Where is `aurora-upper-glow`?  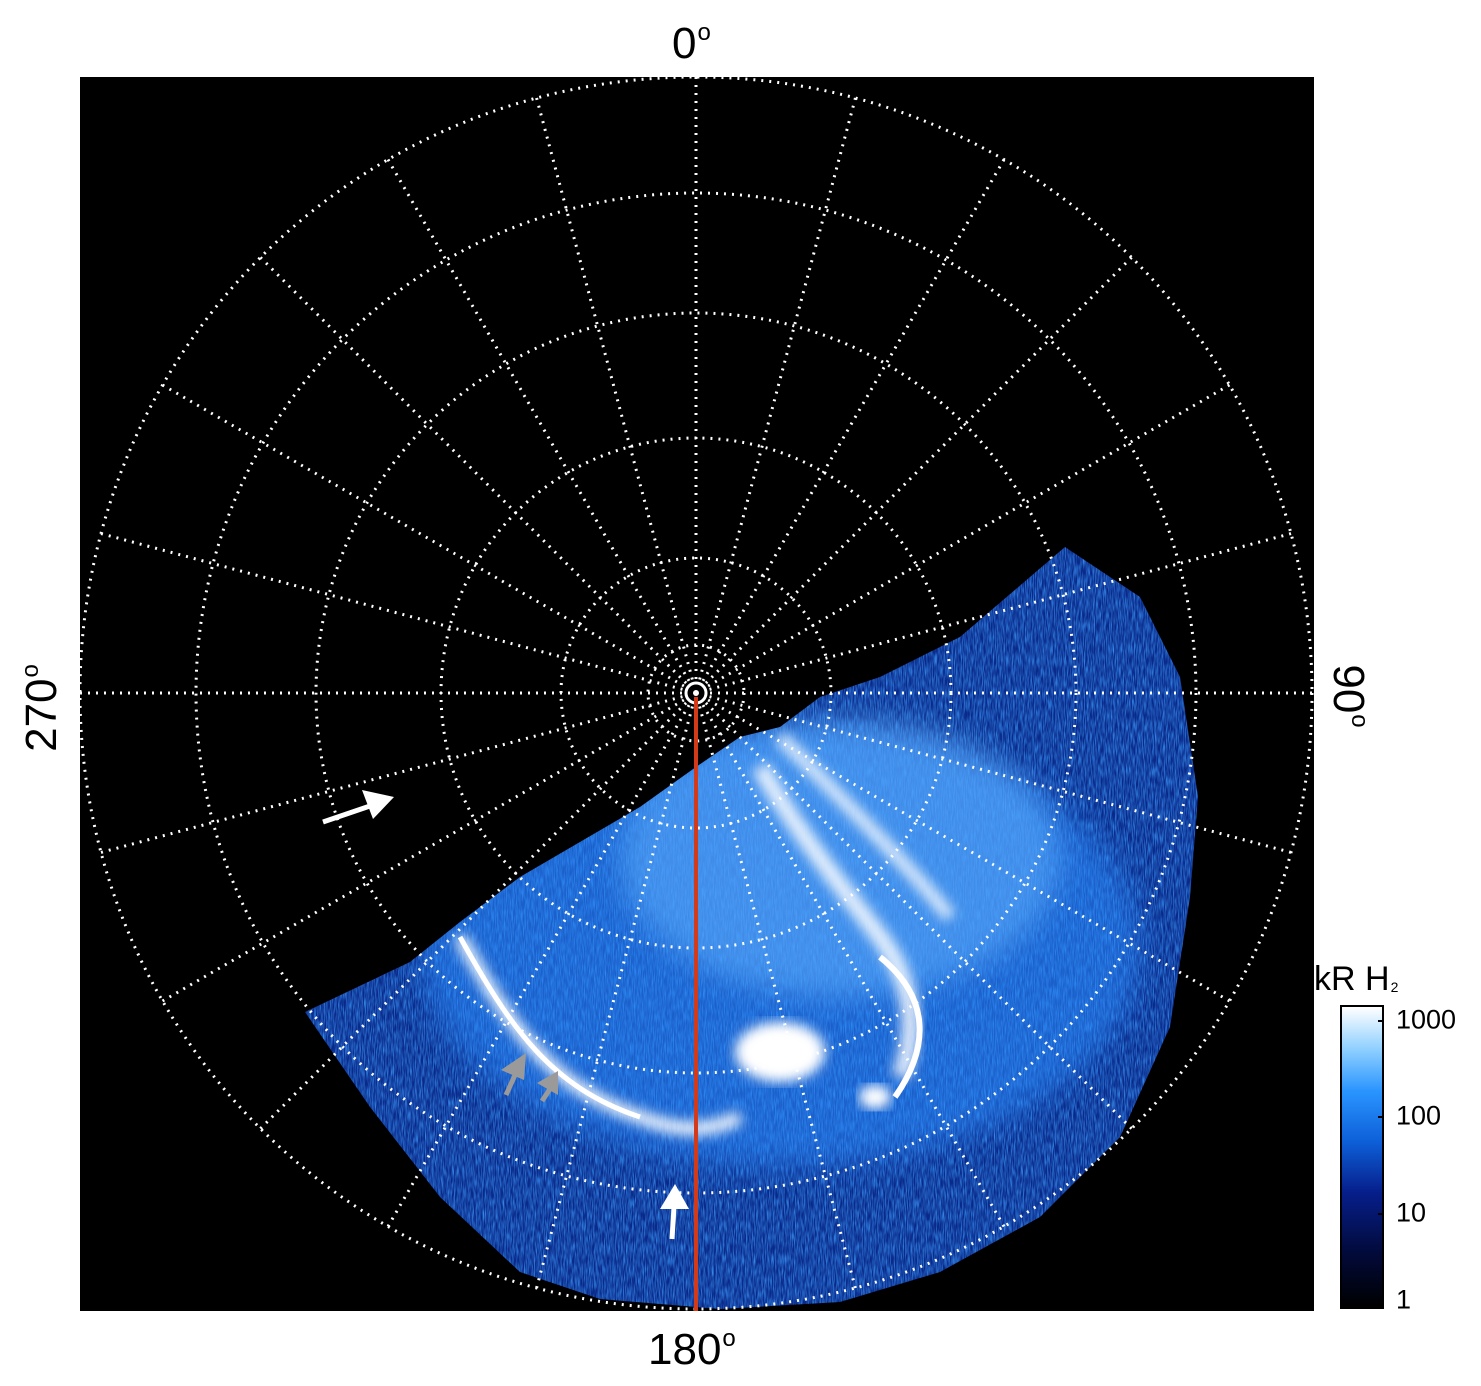 aurora-upper-glow is located at coordinates (840, 857).